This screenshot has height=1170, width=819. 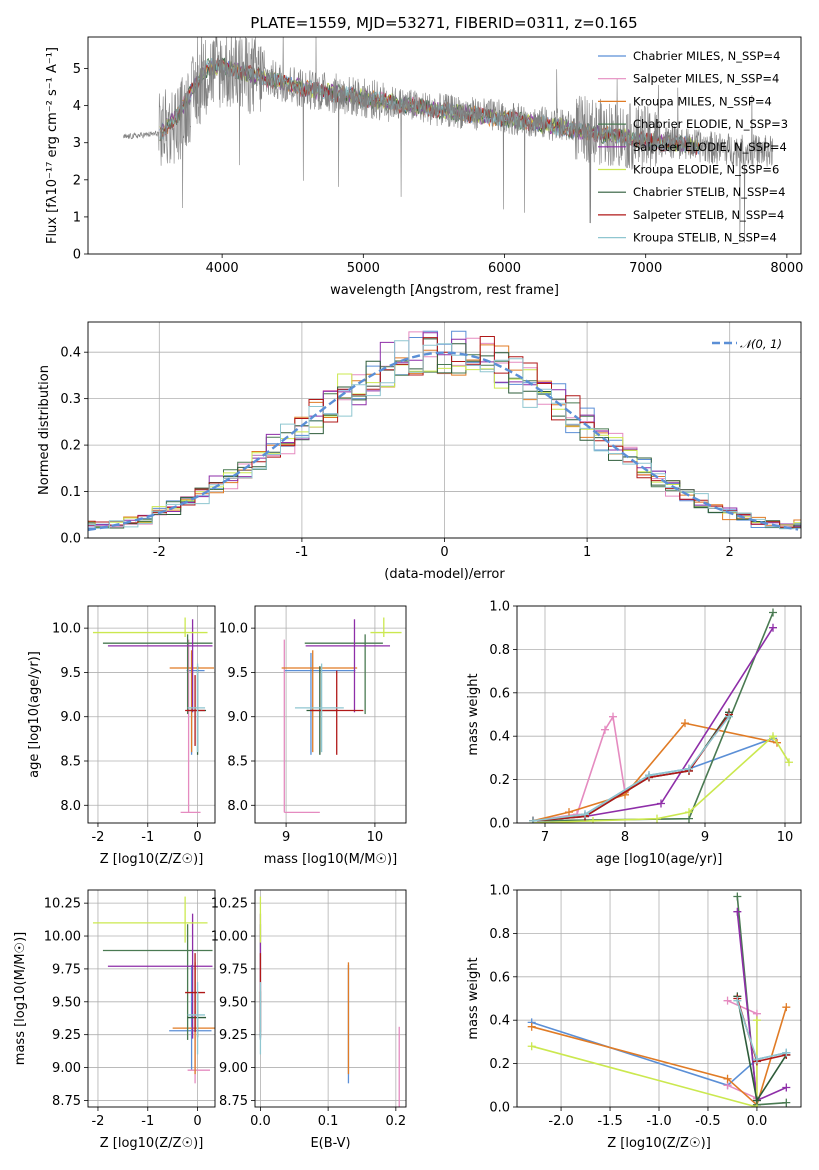 I want to click on y-tick-label: 0.4, so click(x=499, y=737).